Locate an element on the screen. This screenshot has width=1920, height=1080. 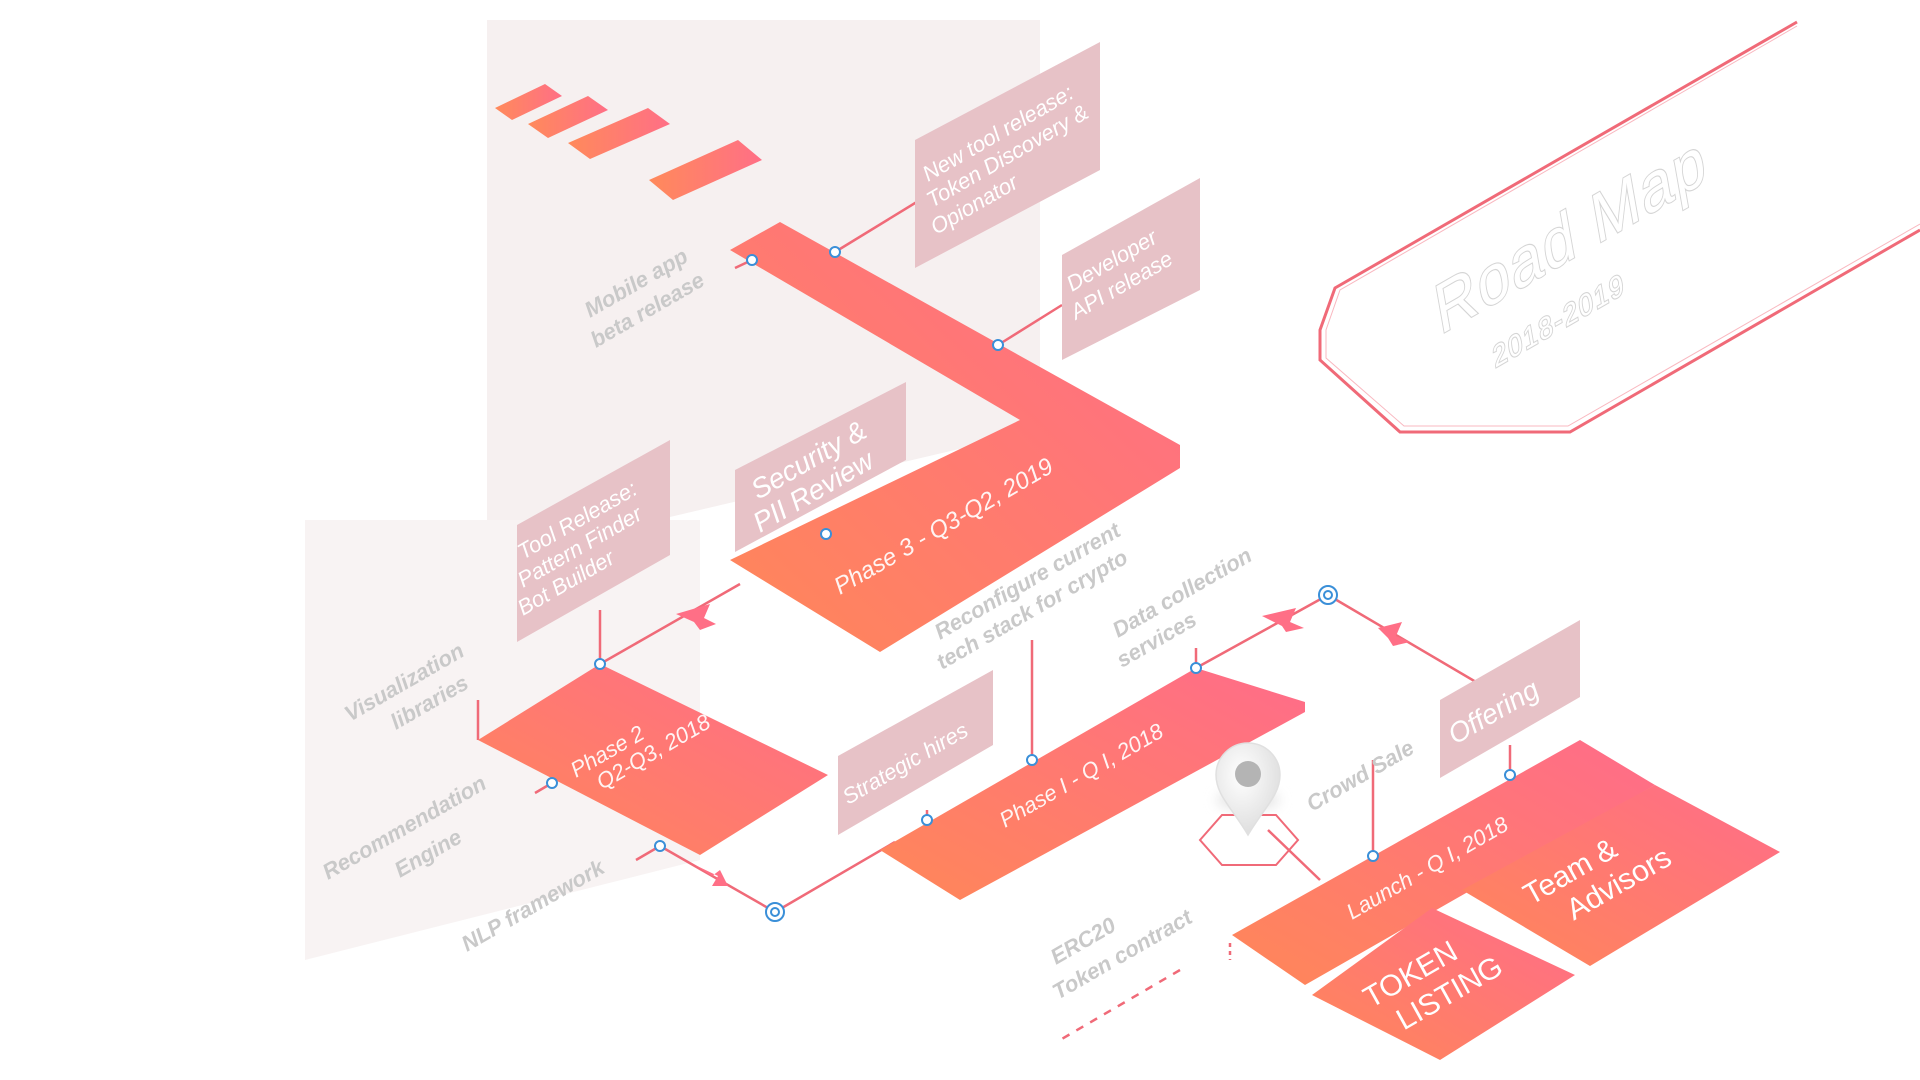
decorative-bars is located at coordinates (628, 142).